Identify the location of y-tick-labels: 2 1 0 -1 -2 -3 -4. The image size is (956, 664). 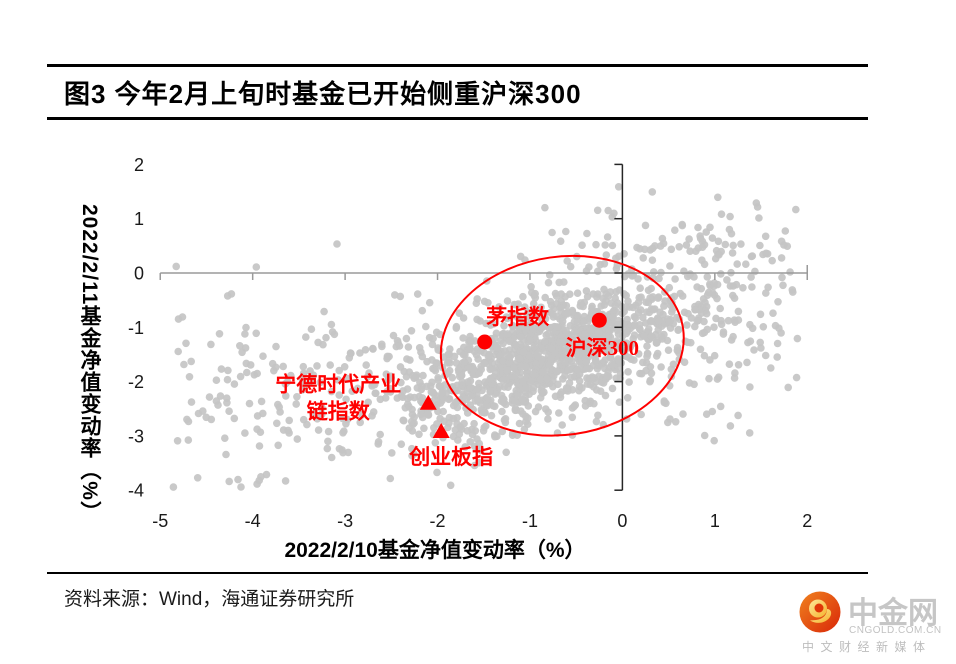
(136, 328).